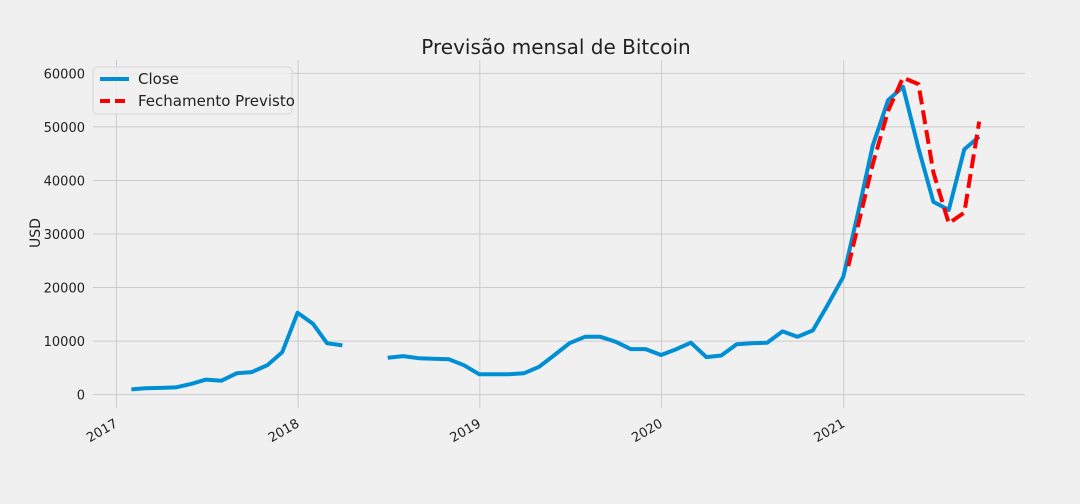  What do you see at coordinates (64, 128) in the screenshot?
I see `y-tick-label: 50000` at bounding box center [64, 128].